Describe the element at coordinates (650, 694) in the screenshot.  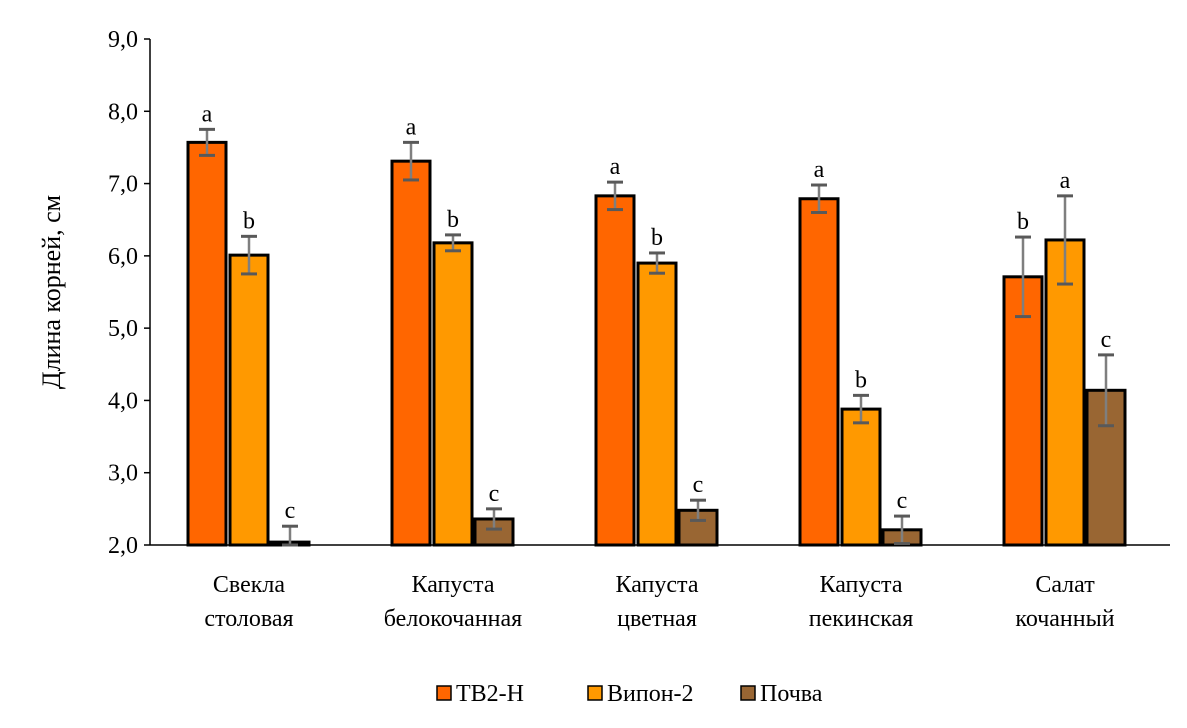
I see `legend-label: Випон-2` at that location.